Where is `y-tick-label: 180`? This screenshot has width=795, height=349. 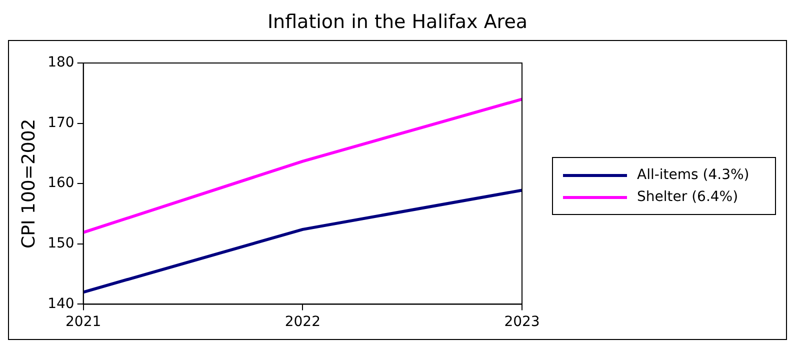 y-tick-label: 180 is located at coordinates (61, 62).